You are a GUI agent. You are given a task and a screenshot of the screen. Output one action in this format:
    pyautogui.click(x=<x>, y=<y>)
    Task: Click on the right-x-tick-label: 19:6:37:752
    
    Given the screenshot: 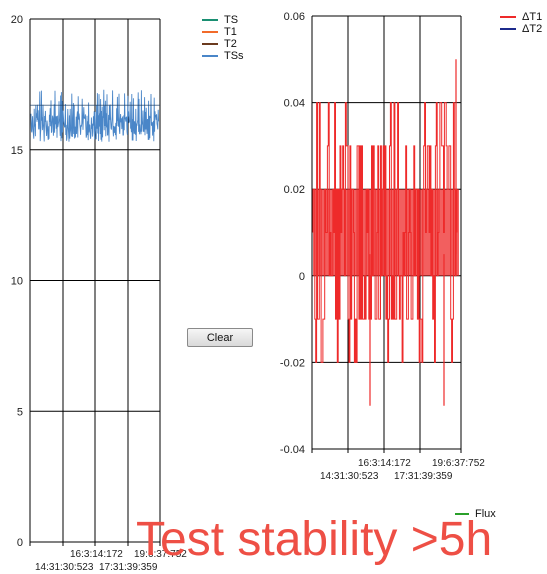 What is the action you would take?
    pyautogui.click(x=458, y=463)
    